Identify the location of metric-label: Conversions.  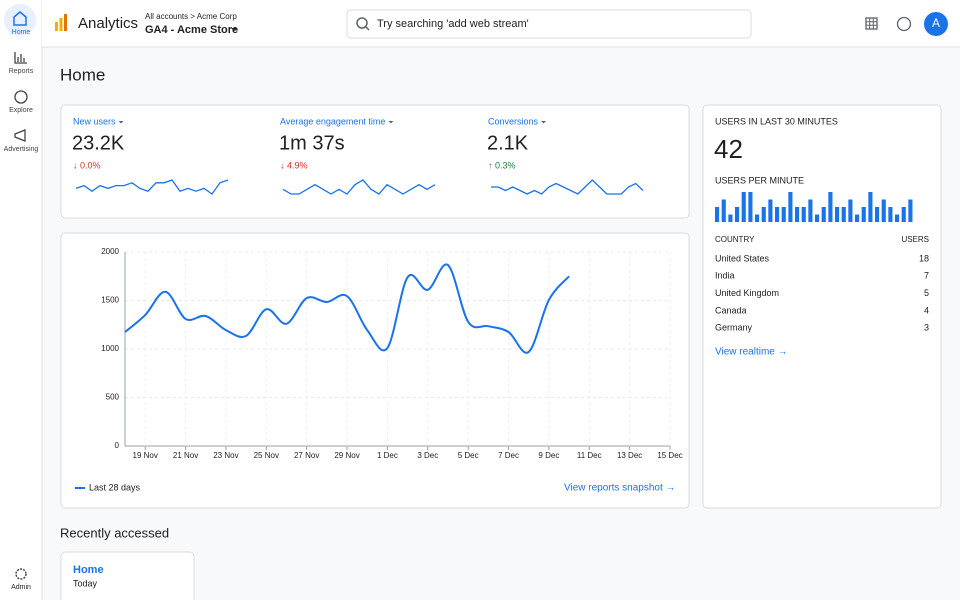
(513, 121).